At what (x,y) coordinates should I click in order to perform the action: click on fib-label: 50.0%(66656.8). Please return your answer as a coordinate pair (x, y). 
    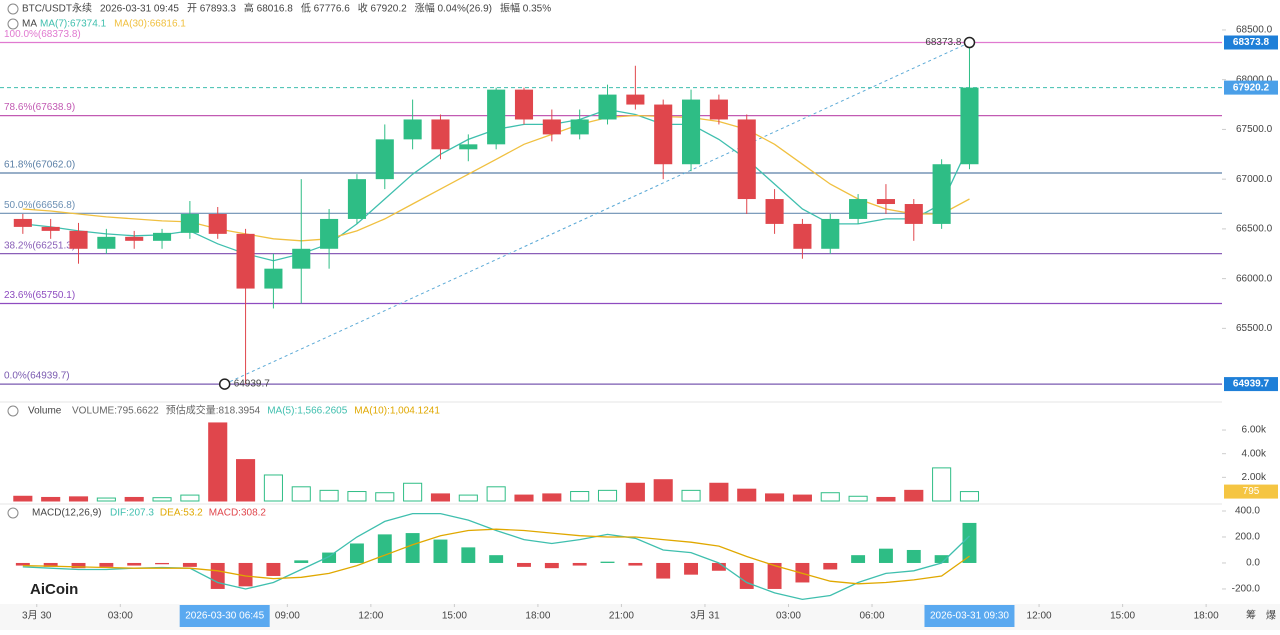
    Looking at the image, I should click on (39, 205).